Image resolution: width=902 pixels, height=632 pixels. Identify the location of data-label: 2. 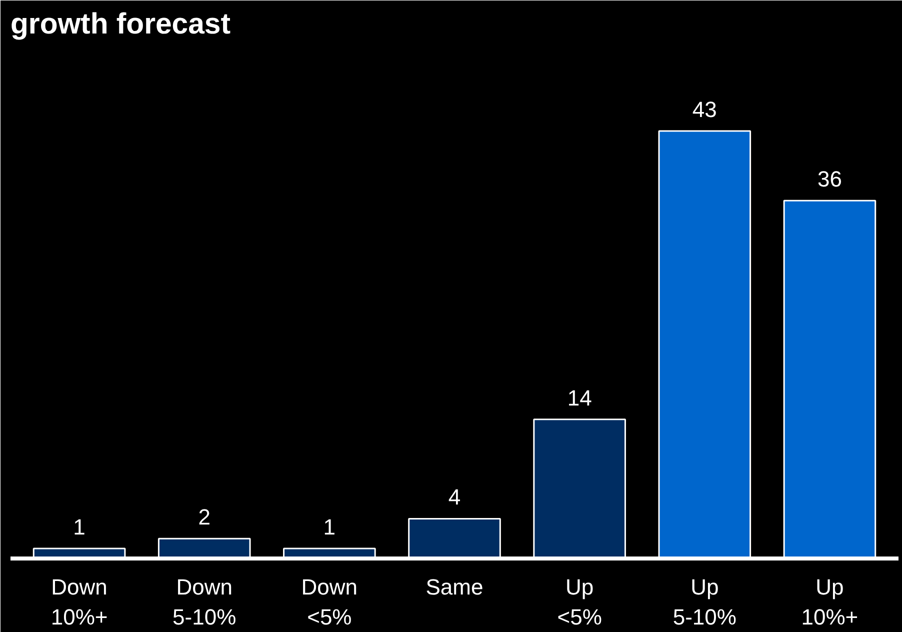
(204, 517).